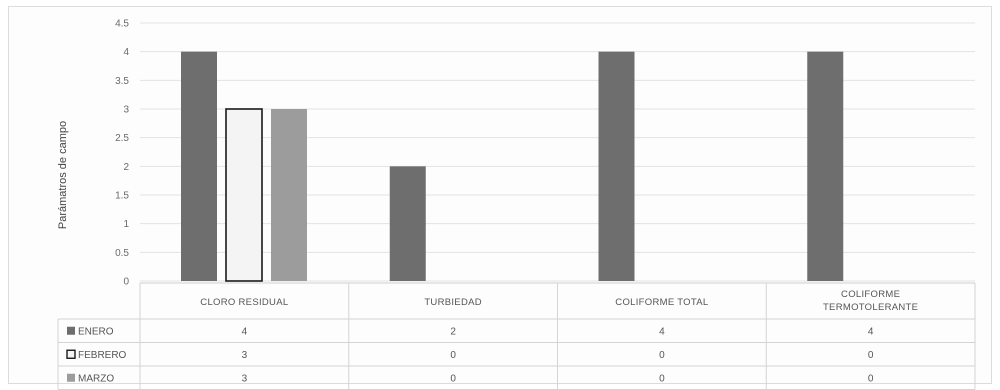 The height and width of the screenshot is (390, 1000). Describe the element at coordinates (871, 331) in the screenshot. I see `data-label-enero-coliforme-termotolerante: 4` at that location.